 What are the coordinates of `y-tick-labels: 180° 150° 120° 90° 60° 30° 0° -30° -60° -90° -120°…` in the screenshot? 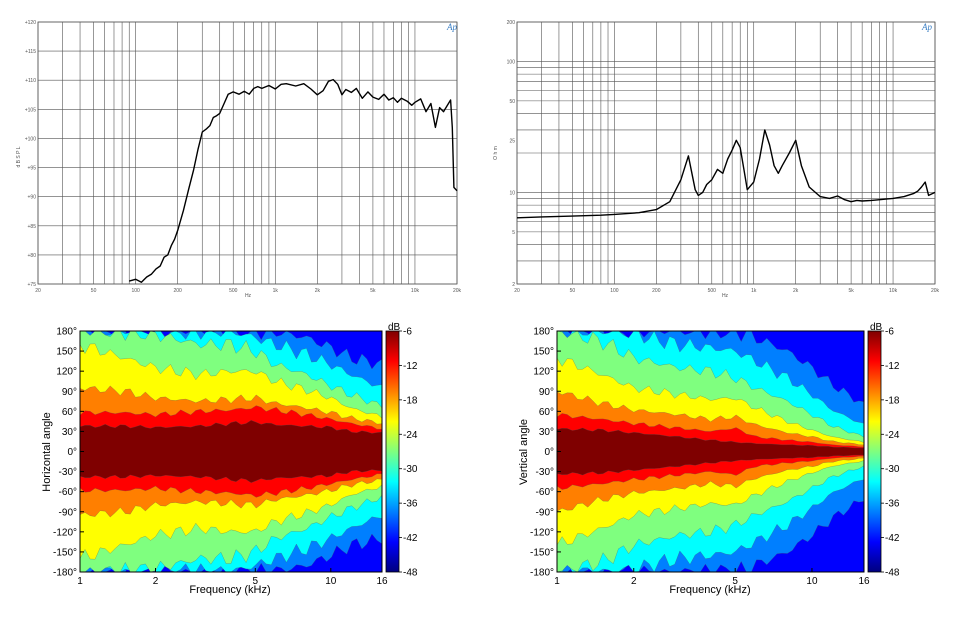 It's located at (545, 453).